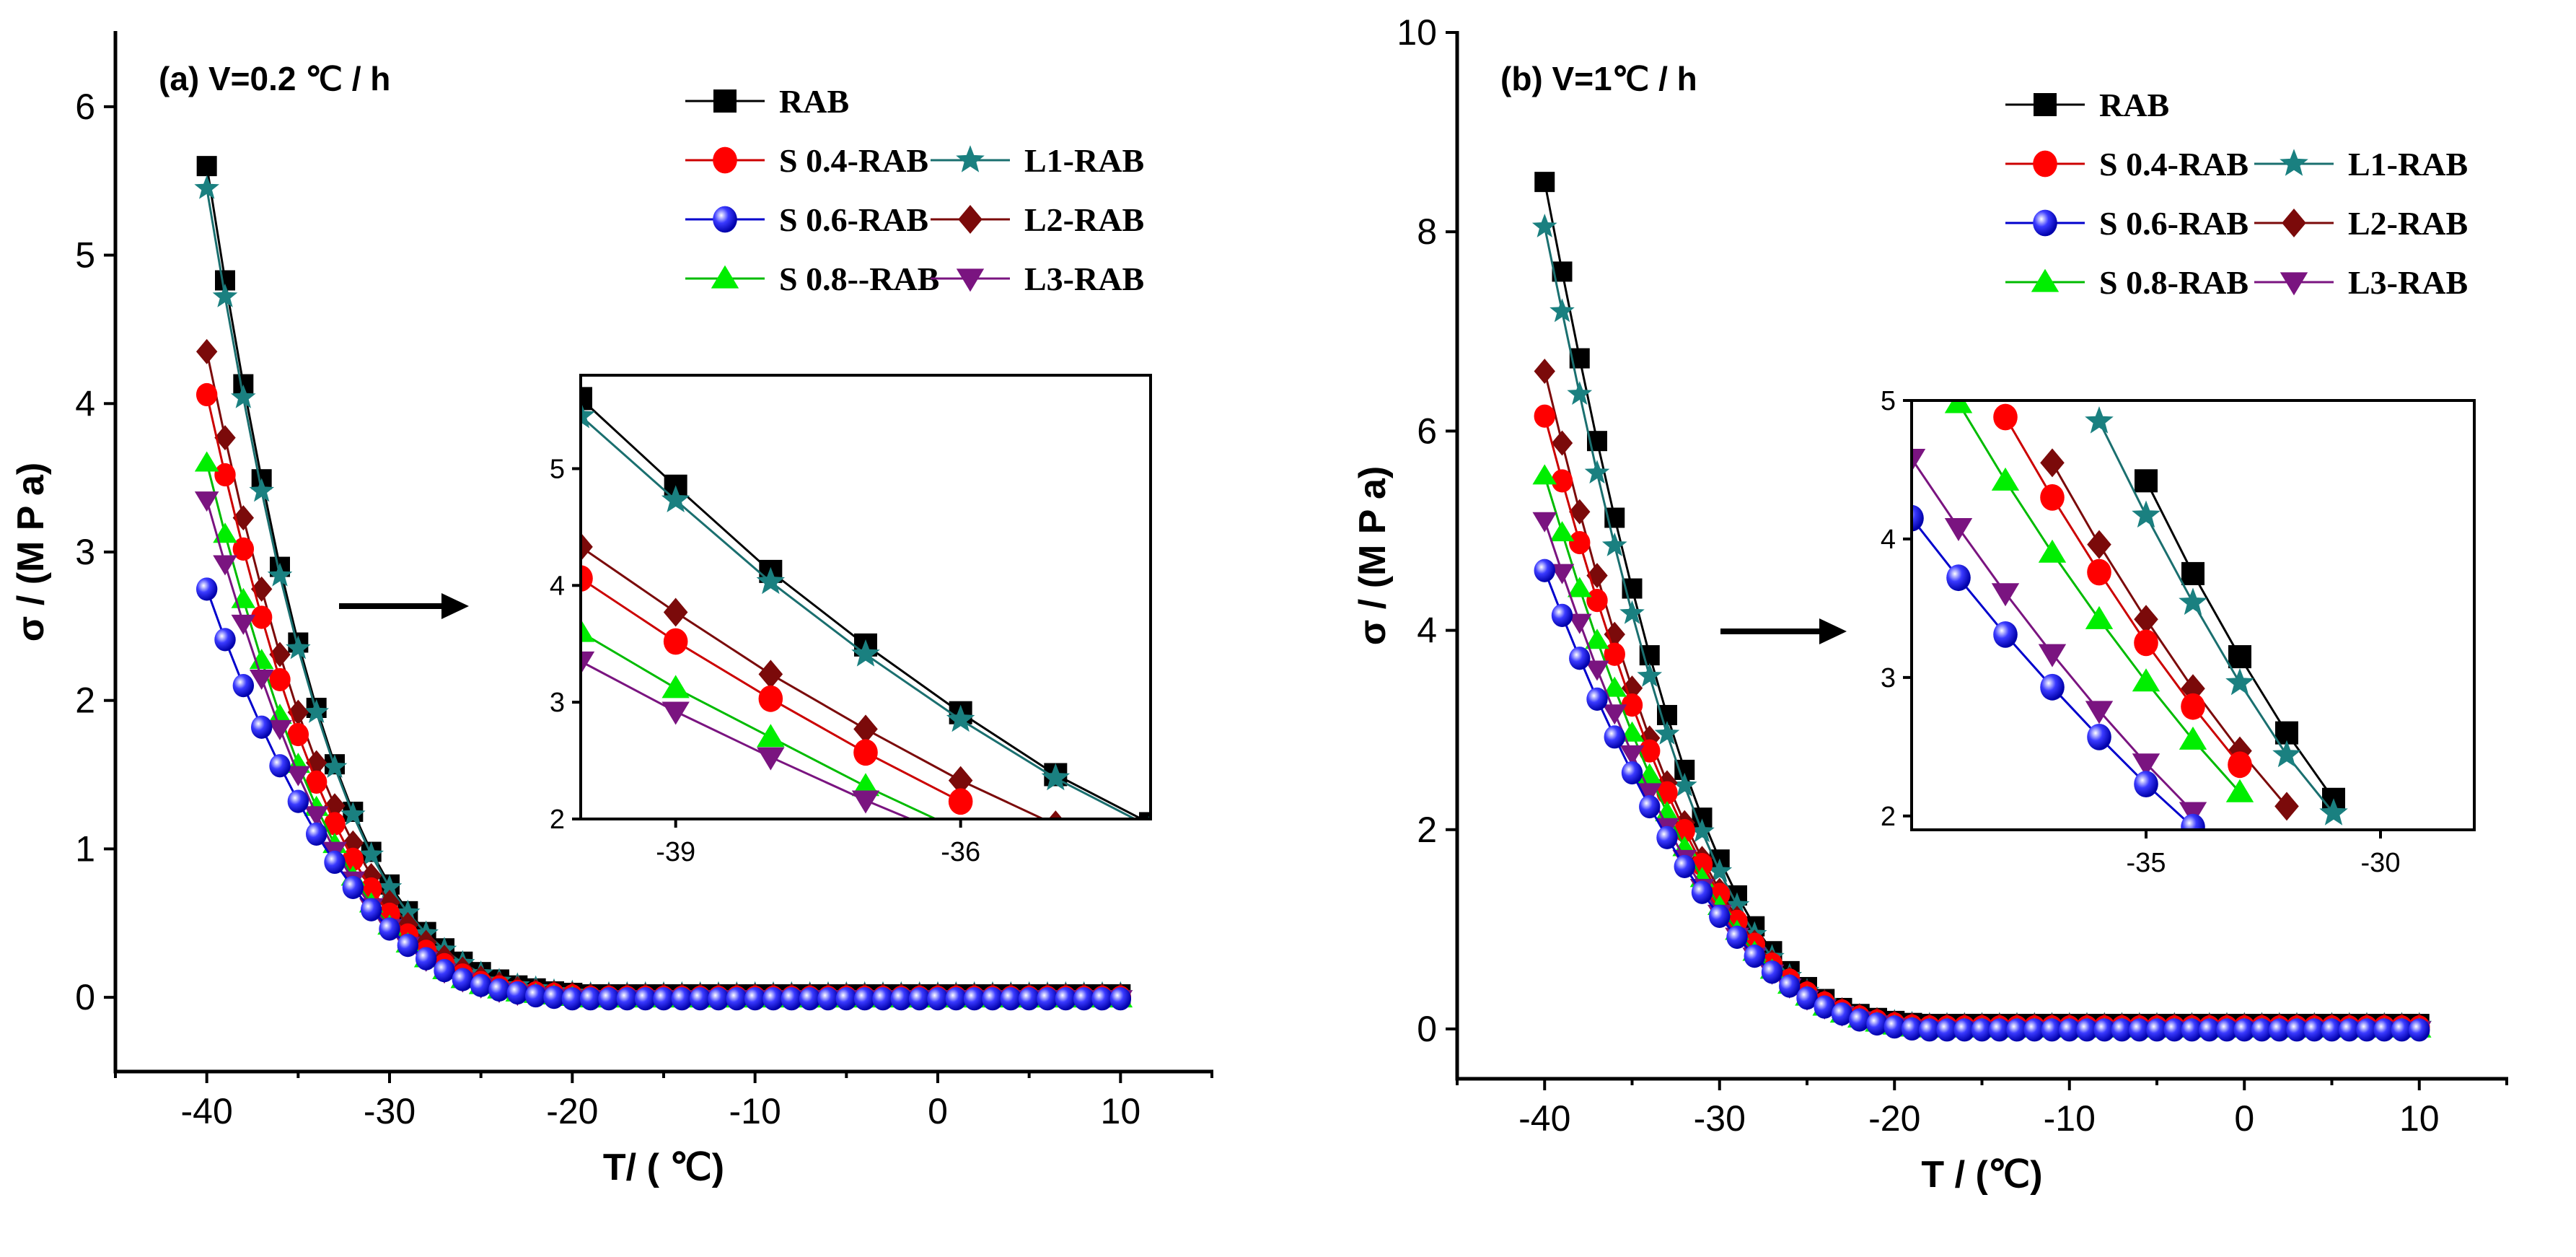 This screenshot has width=2576, height=1257. I want to click on point-inset-s-0-4-rab, so click(2240, 765).